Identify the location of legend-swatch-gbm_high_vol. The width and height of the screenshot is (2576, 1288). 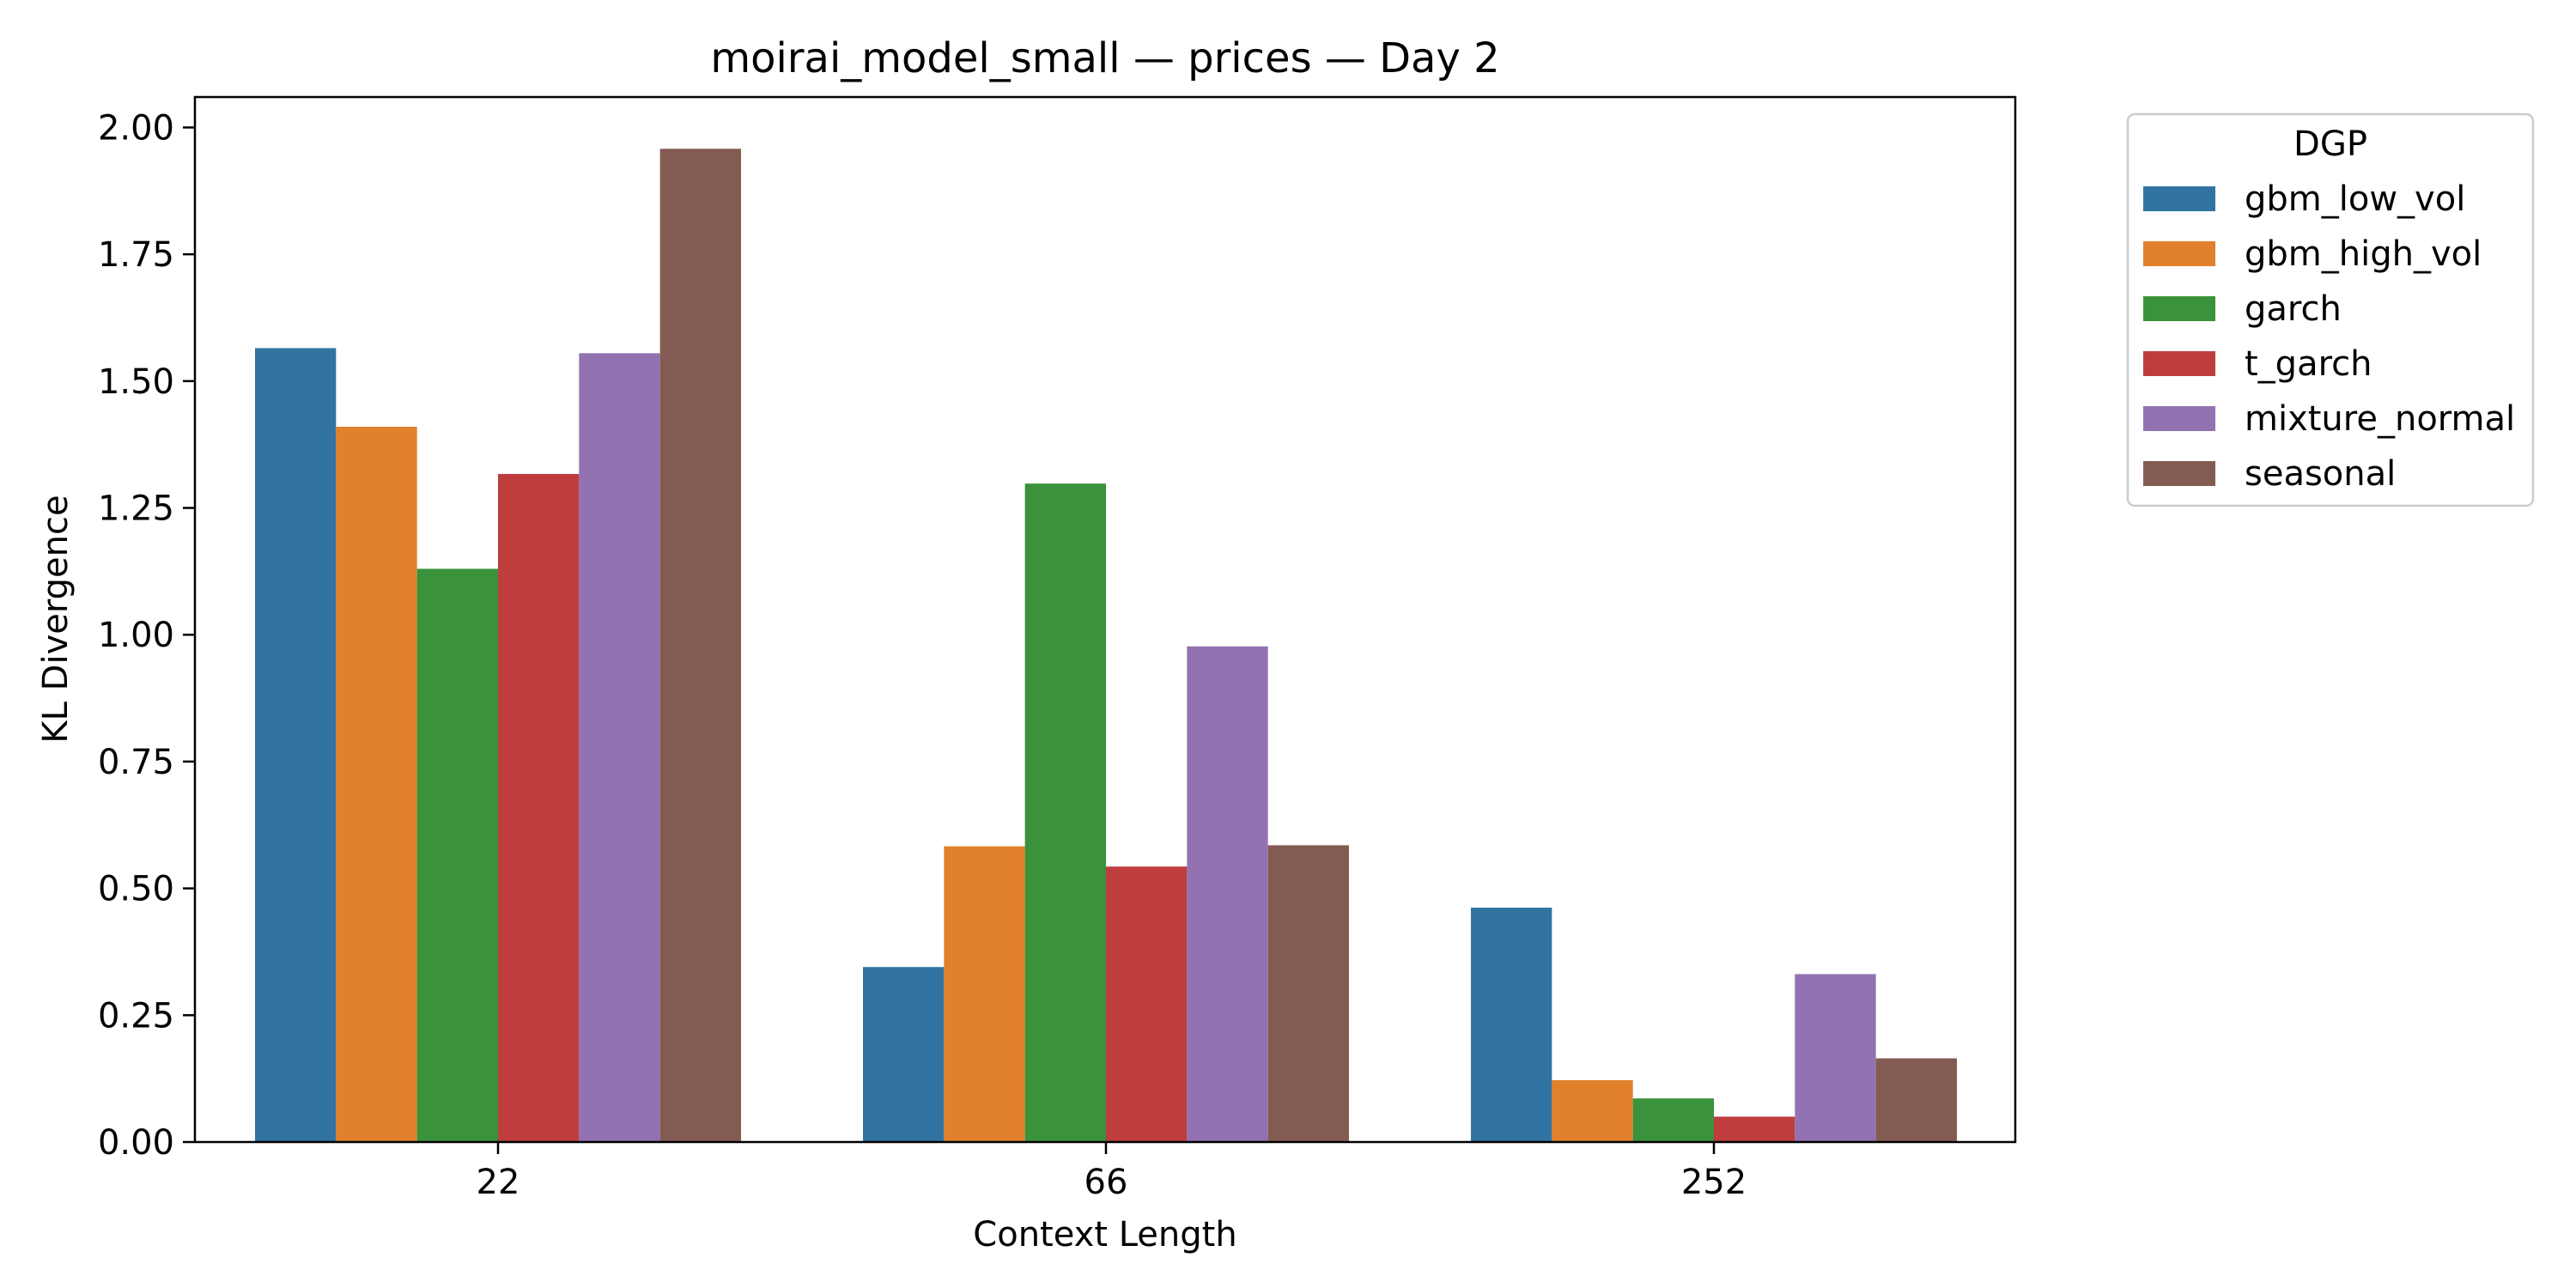
(2179, 253).